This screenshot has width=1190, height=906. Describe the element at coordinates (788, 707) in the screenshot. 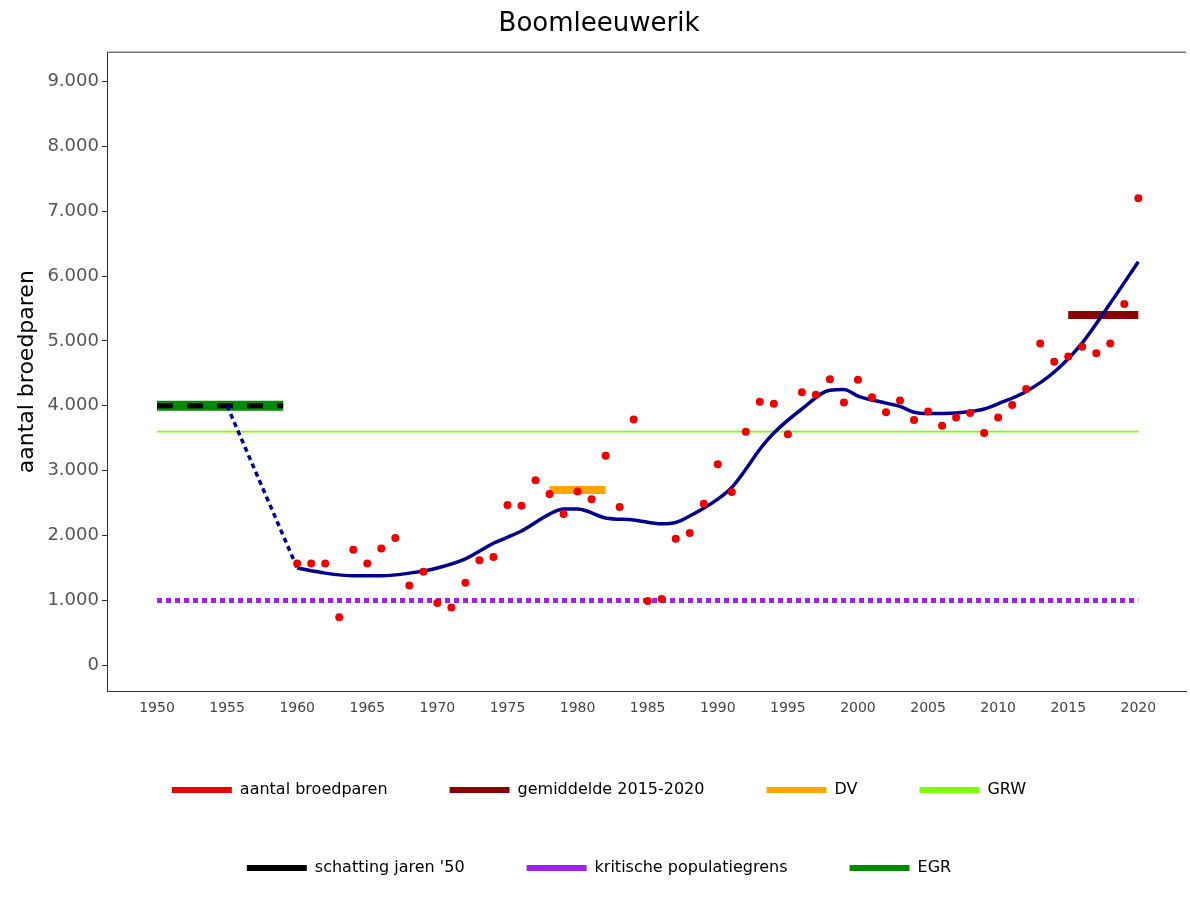

I see `x-tick-label: 1995` at that location.